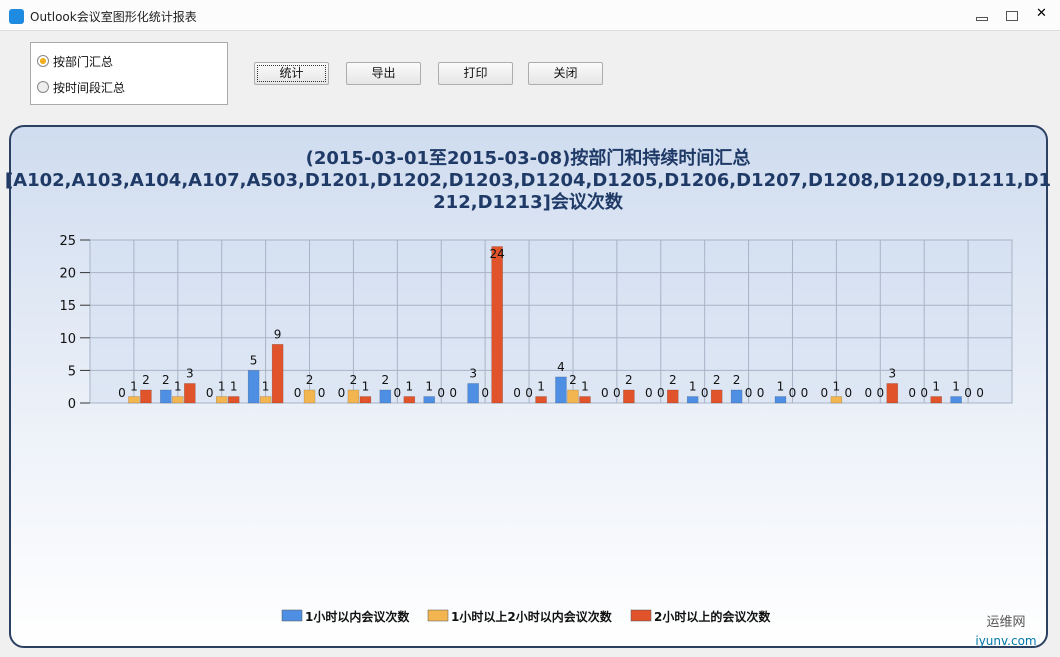 Image resolution: width=1060 pixels, height=657 pixels. I want to click on value-label: 9, so click(278, 334).